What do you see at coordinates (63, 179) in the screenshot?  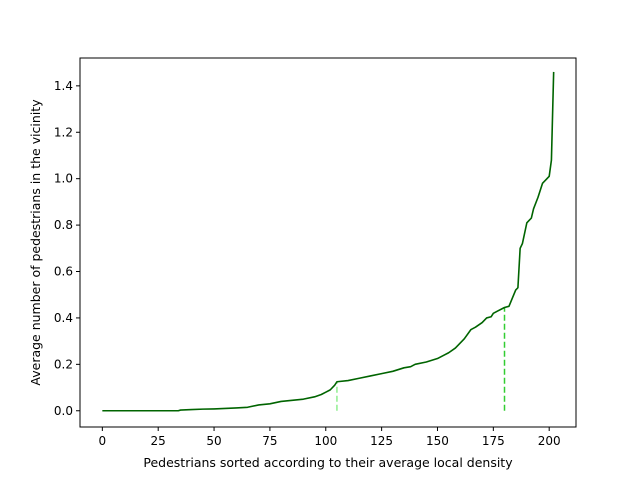 I see `y-tick-label: 1.0` at bounding box center [63, 179].